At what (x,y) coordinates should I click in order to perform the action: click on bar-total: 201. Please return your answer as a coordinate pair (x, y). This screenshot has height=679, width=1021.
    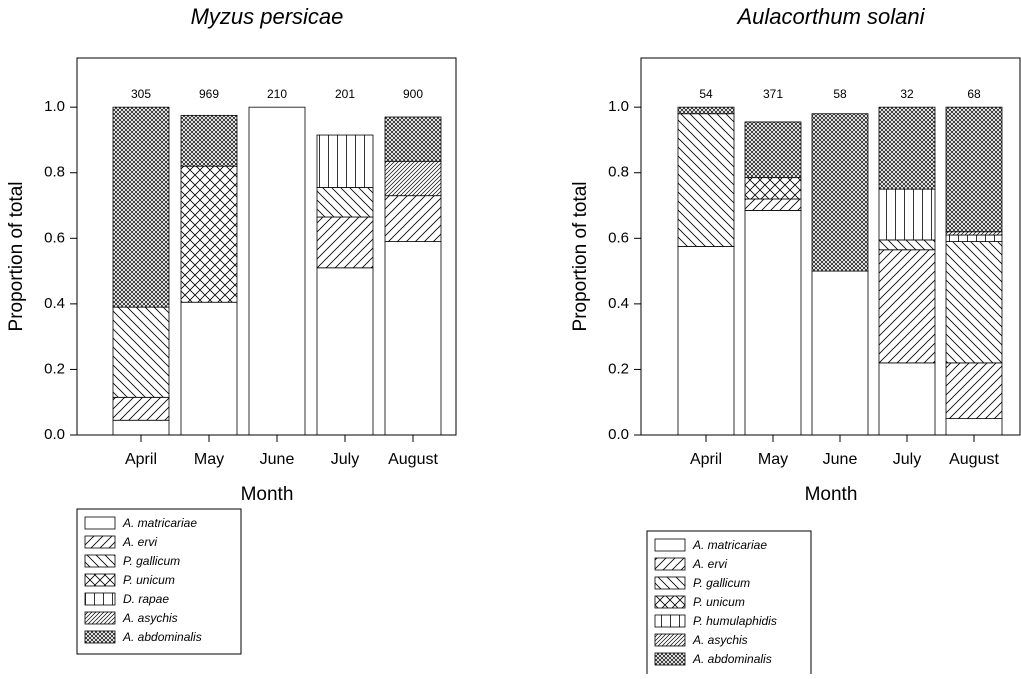
    Looking at the image, I should click on (345, 94).